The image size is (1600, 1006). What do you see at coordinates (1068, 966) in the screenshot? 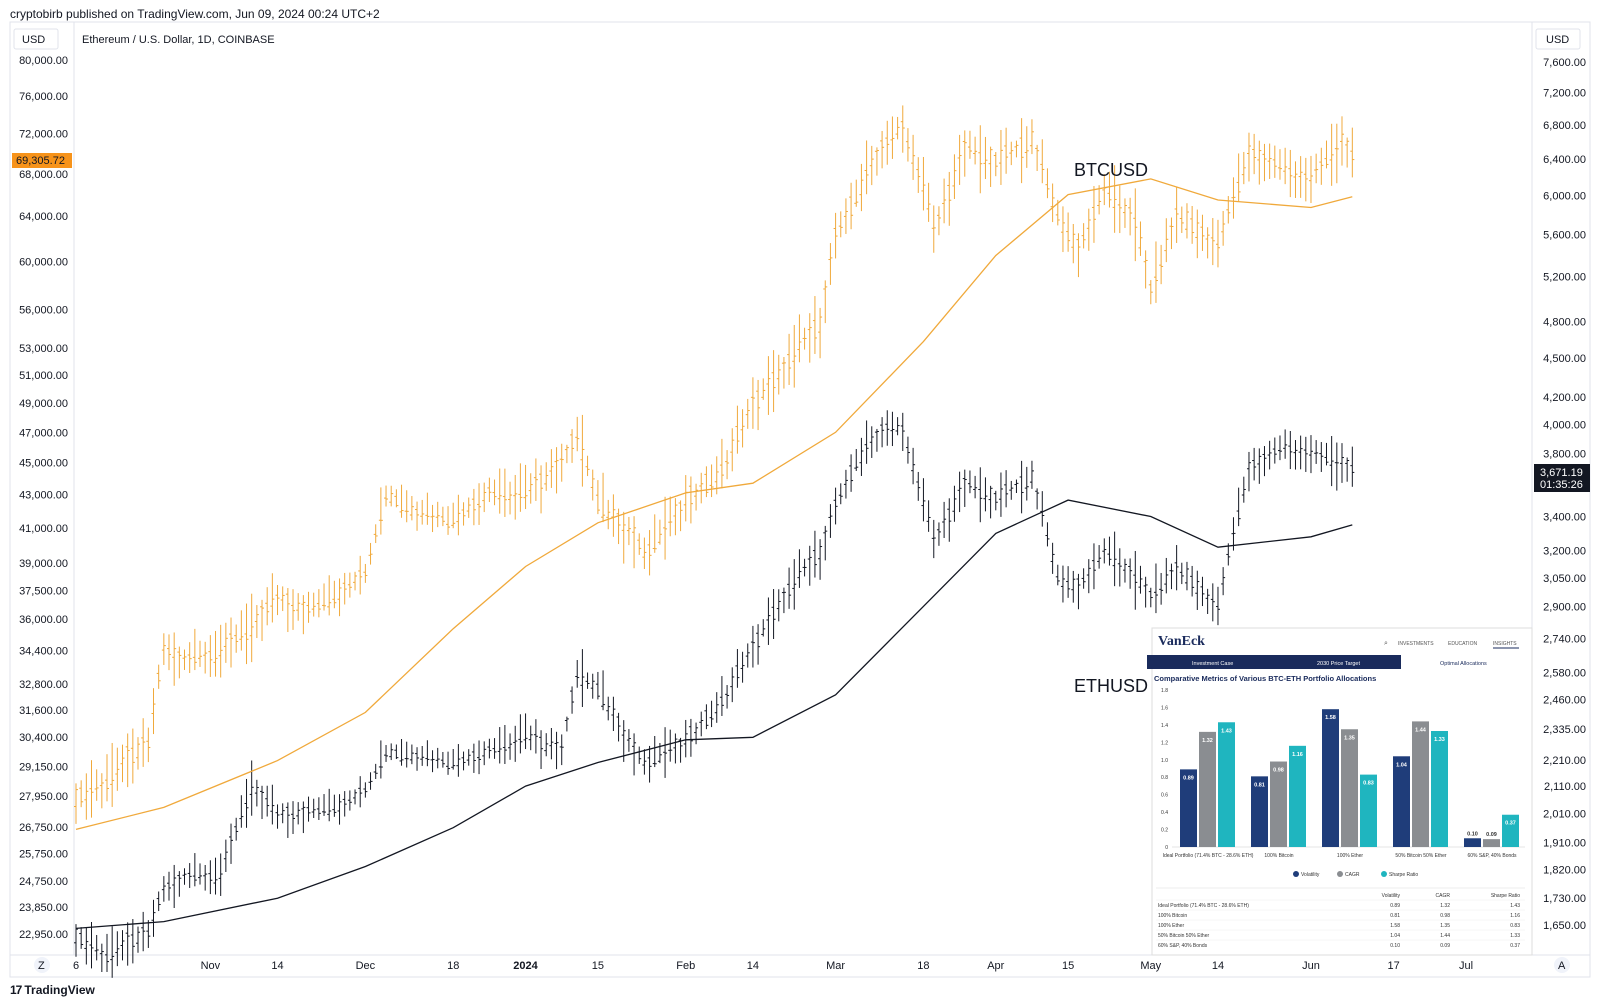
I see `x-tick-label: 15` at bounding box center [1068, 966].